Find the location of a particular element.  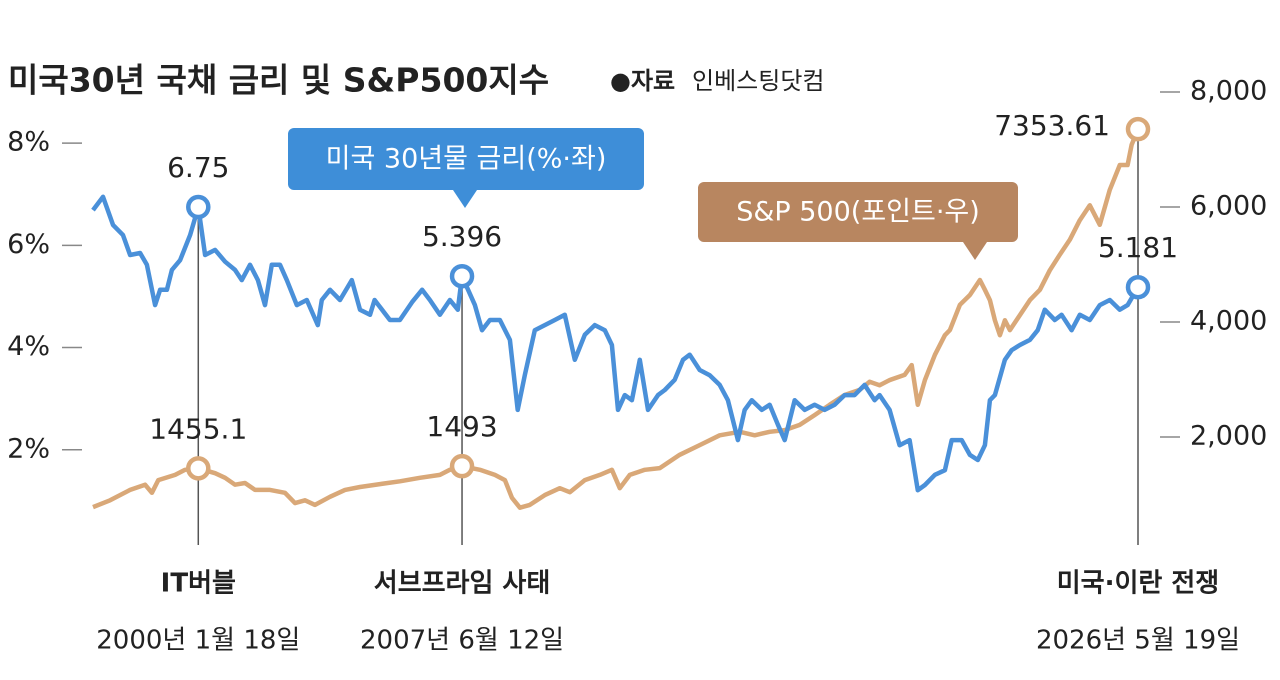

chart-title: 미국30년 국채 금리 및 S&P500지수 is located at coordinates (278, 80).